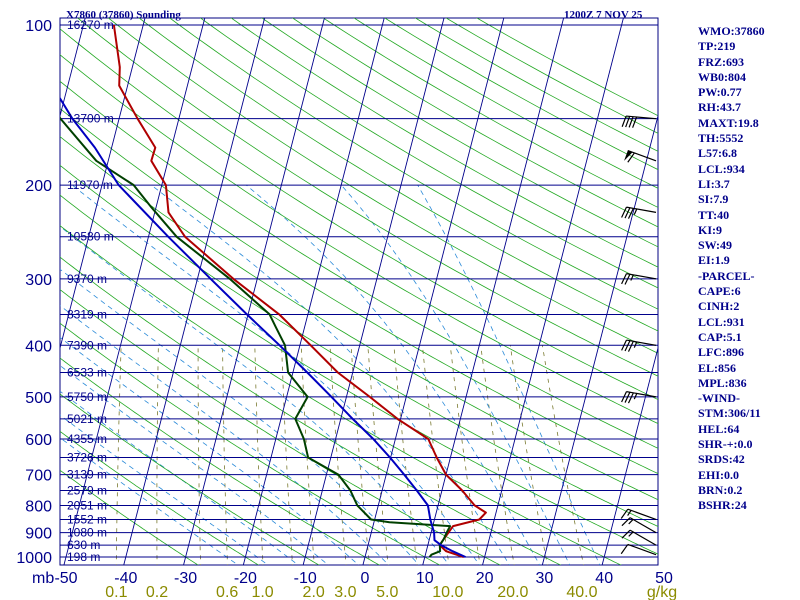  What do you see at coordinates (425, 578) in the screenshot?
I see `temperature-tick-label: 10` at bounding box center [425, 578].